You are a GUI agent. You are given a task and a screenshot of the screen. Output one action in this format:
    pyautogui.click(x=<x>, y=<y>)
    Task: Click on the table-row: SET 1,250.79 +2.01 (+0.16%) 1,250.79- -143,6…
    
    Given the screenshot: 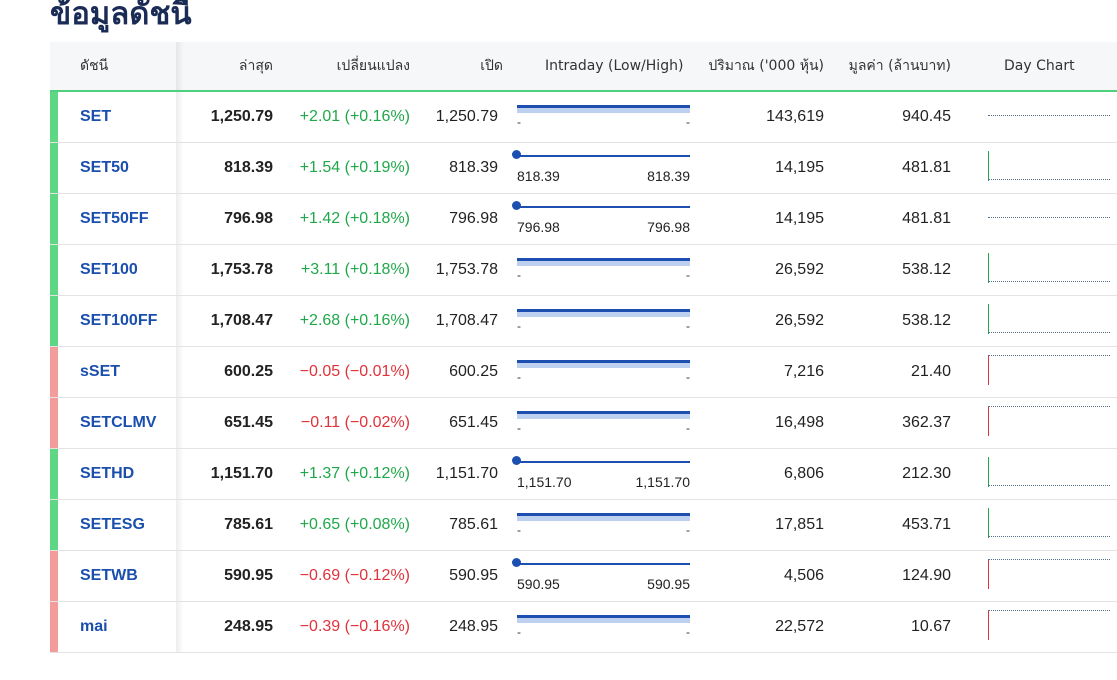 What is the action you would take?
    pyautogui.click(x=583, y=117)
    